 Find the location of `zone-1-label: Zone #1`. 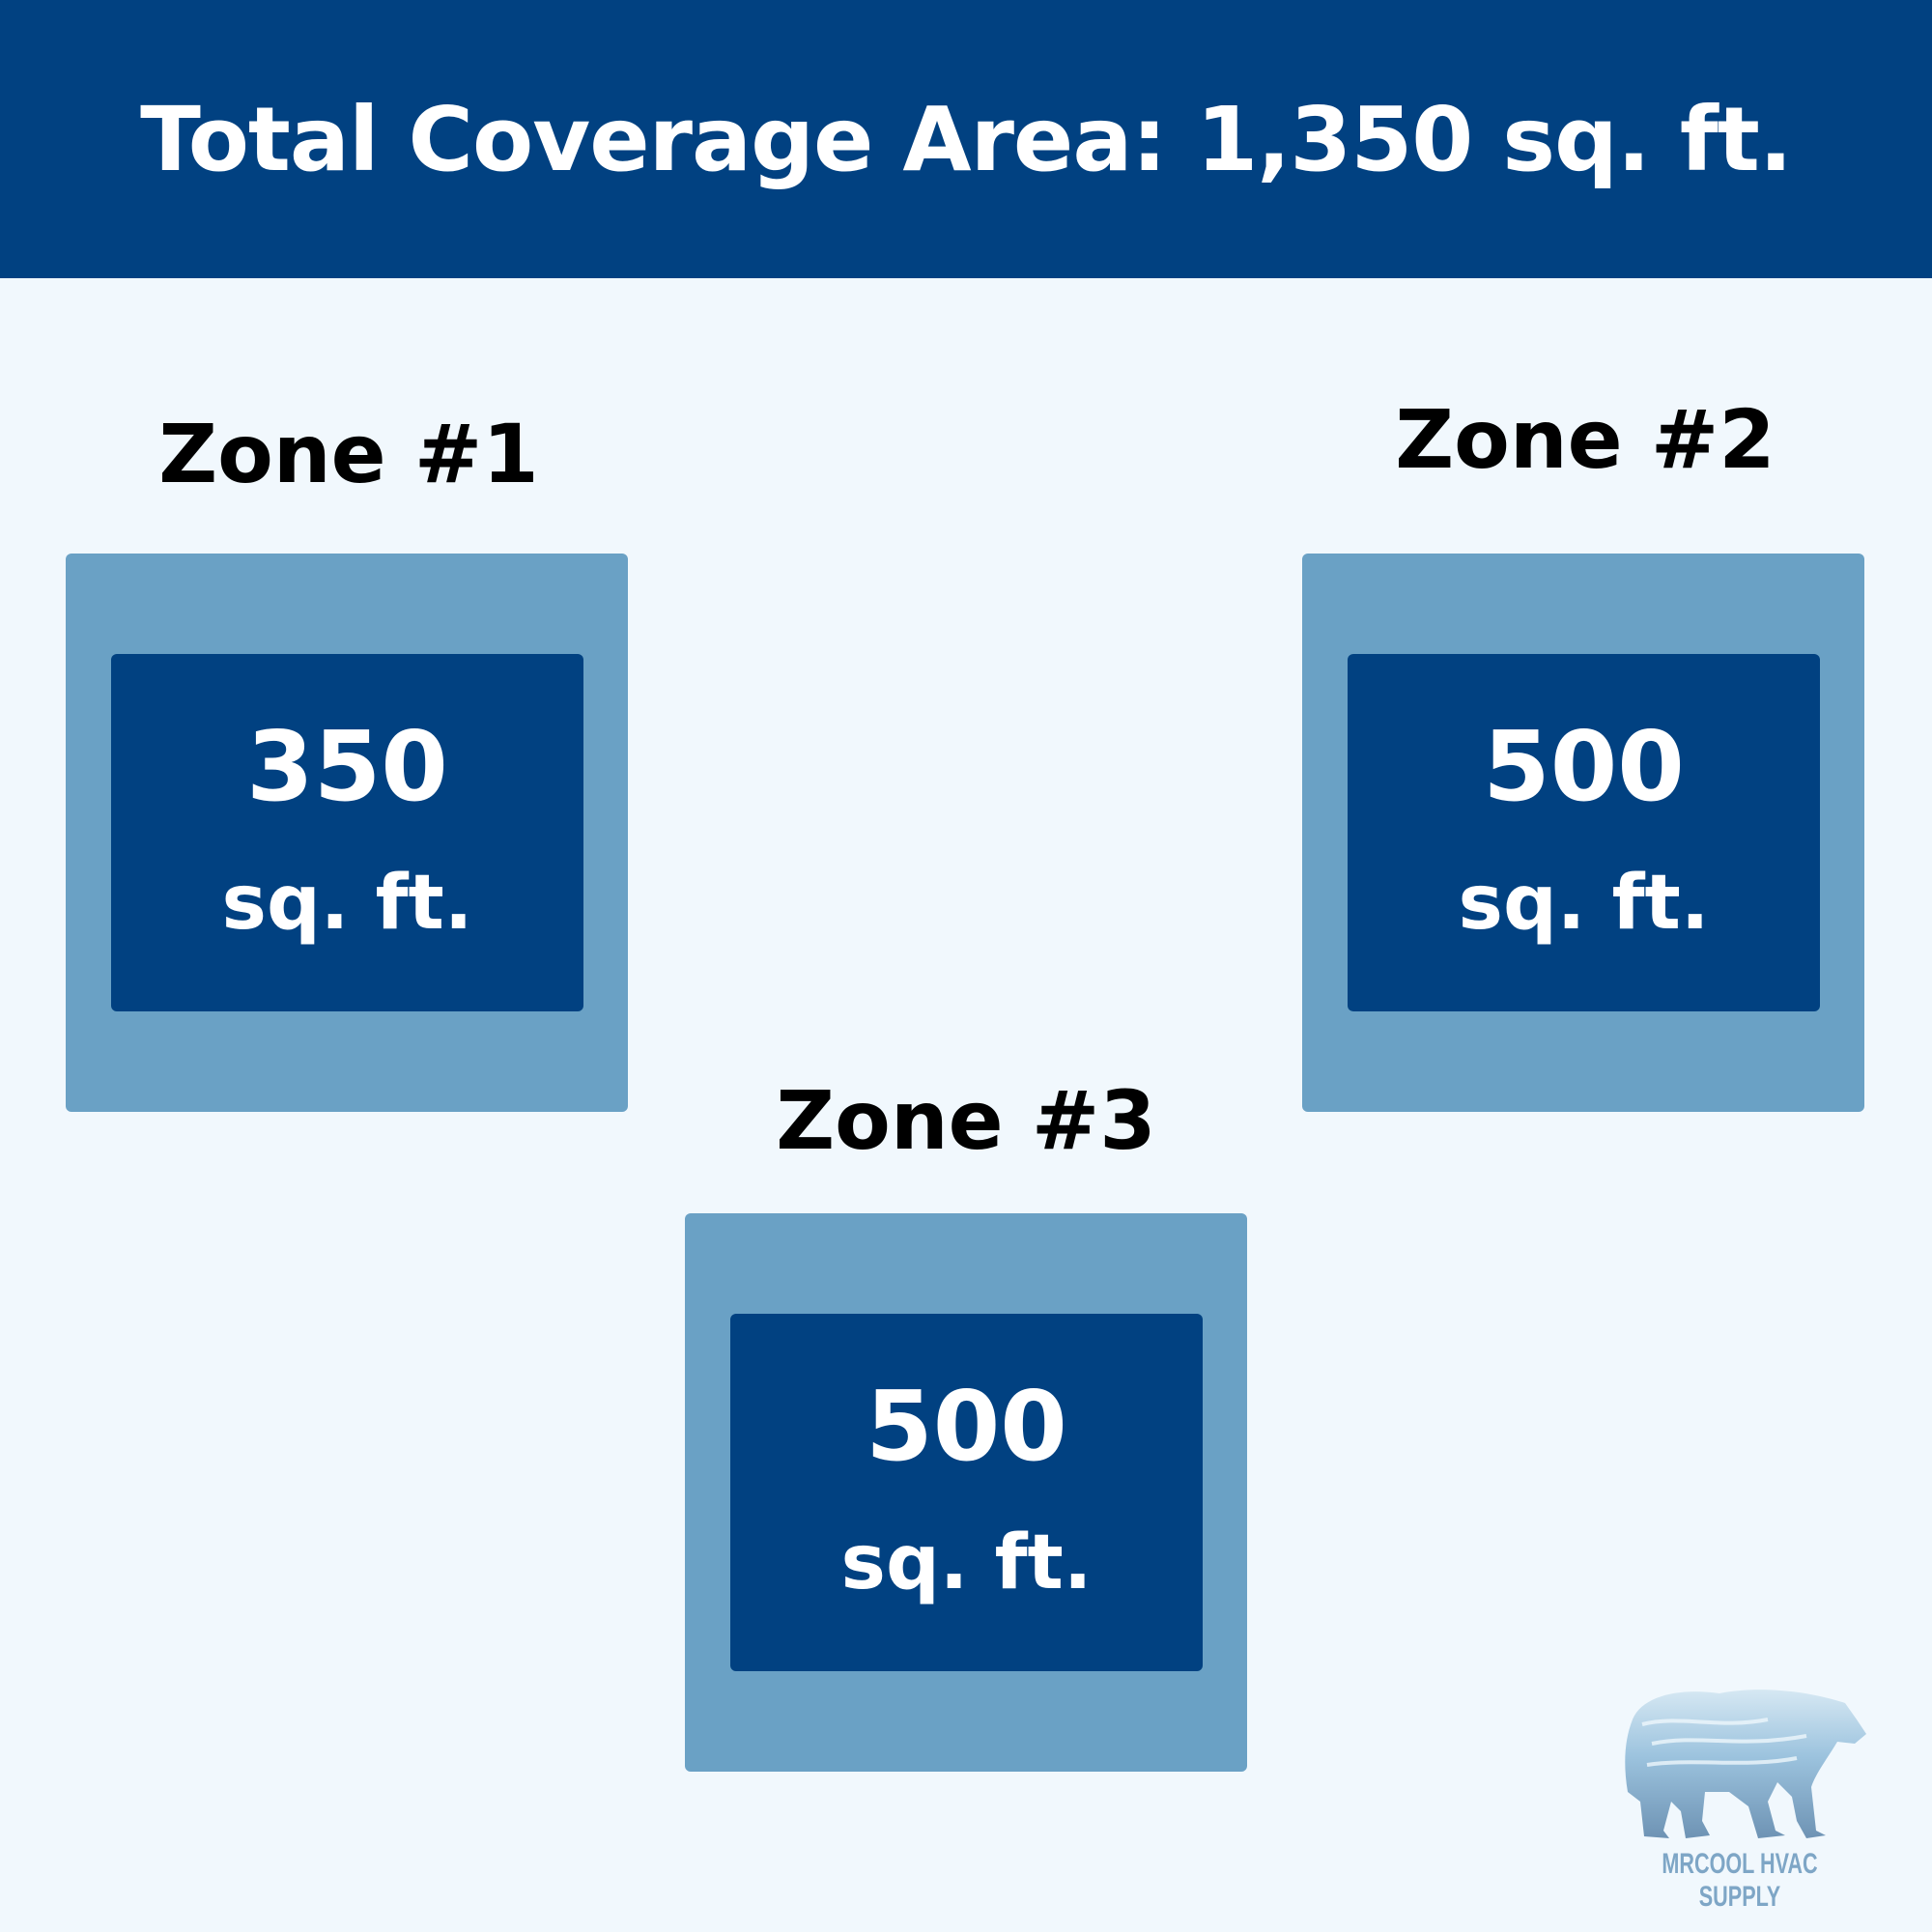

zone-1-label: Zone #1 is located at coordinates (348, 454).